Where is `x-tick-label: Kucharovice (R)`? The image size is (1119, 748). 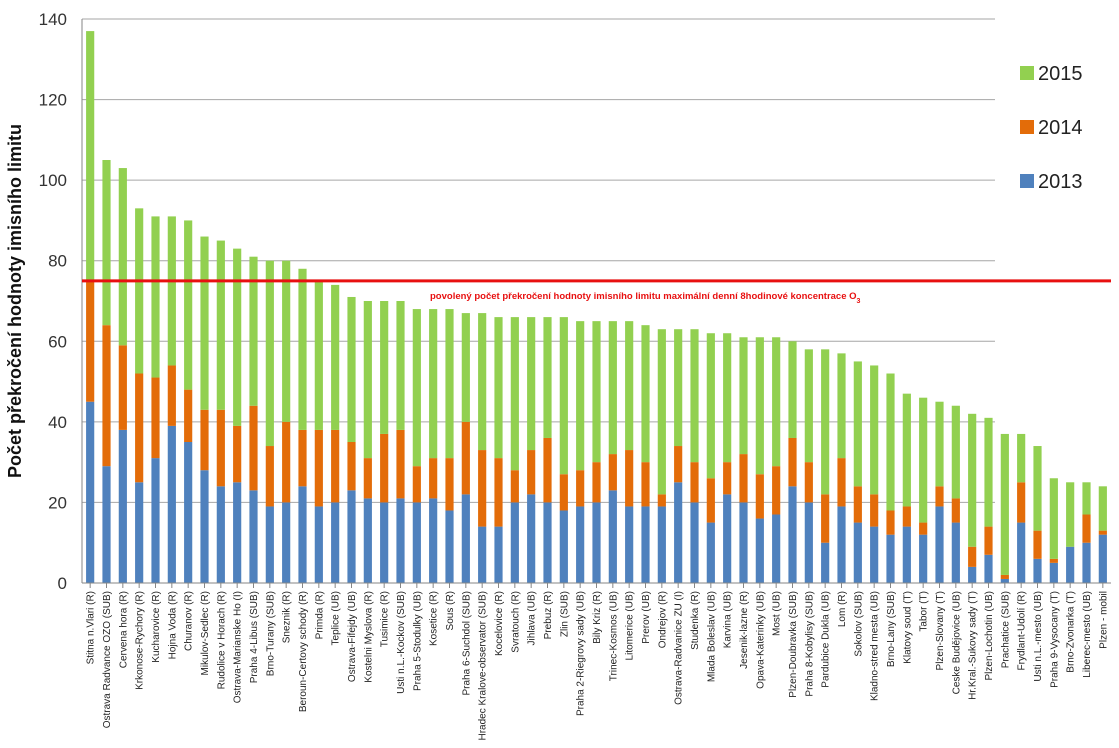
x-tick-label: Kucharovice (R) is located at coordinates (156, 627).